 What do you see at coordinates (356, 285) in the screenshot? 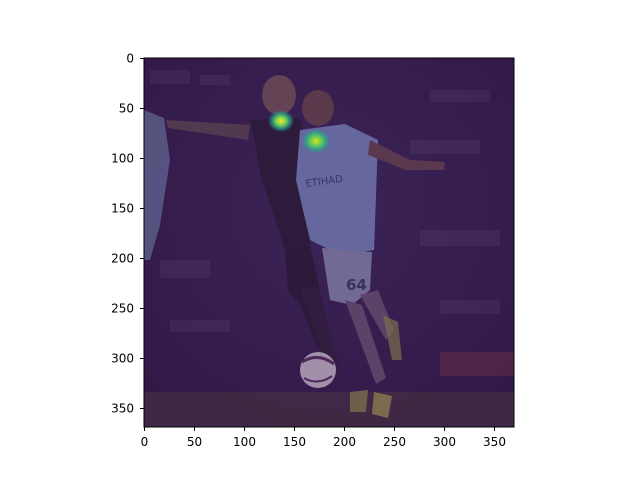
I see `jersey-number: 64` at bounding box center [356, 285].